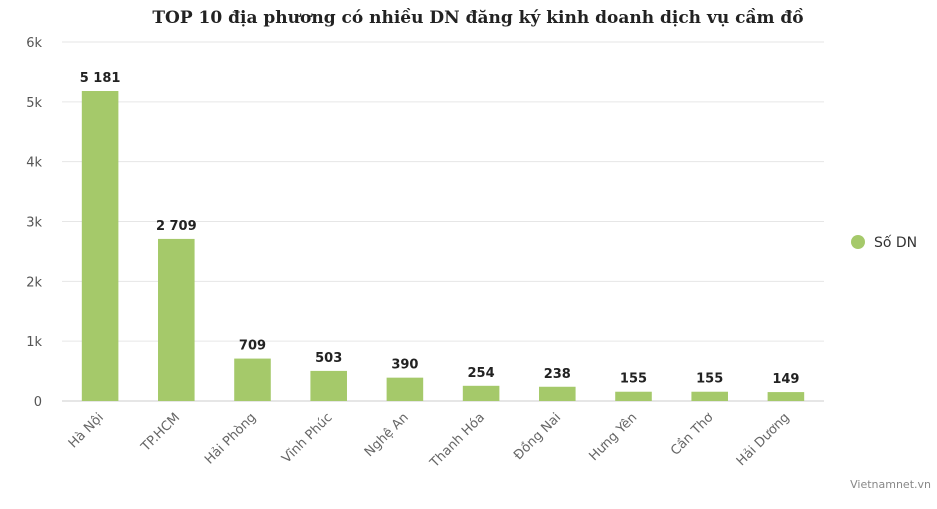  What do you see at coordinates (34, 43) in the screenshot?
I see `y-tick-label: 6k` at bounding box center [34, 43].